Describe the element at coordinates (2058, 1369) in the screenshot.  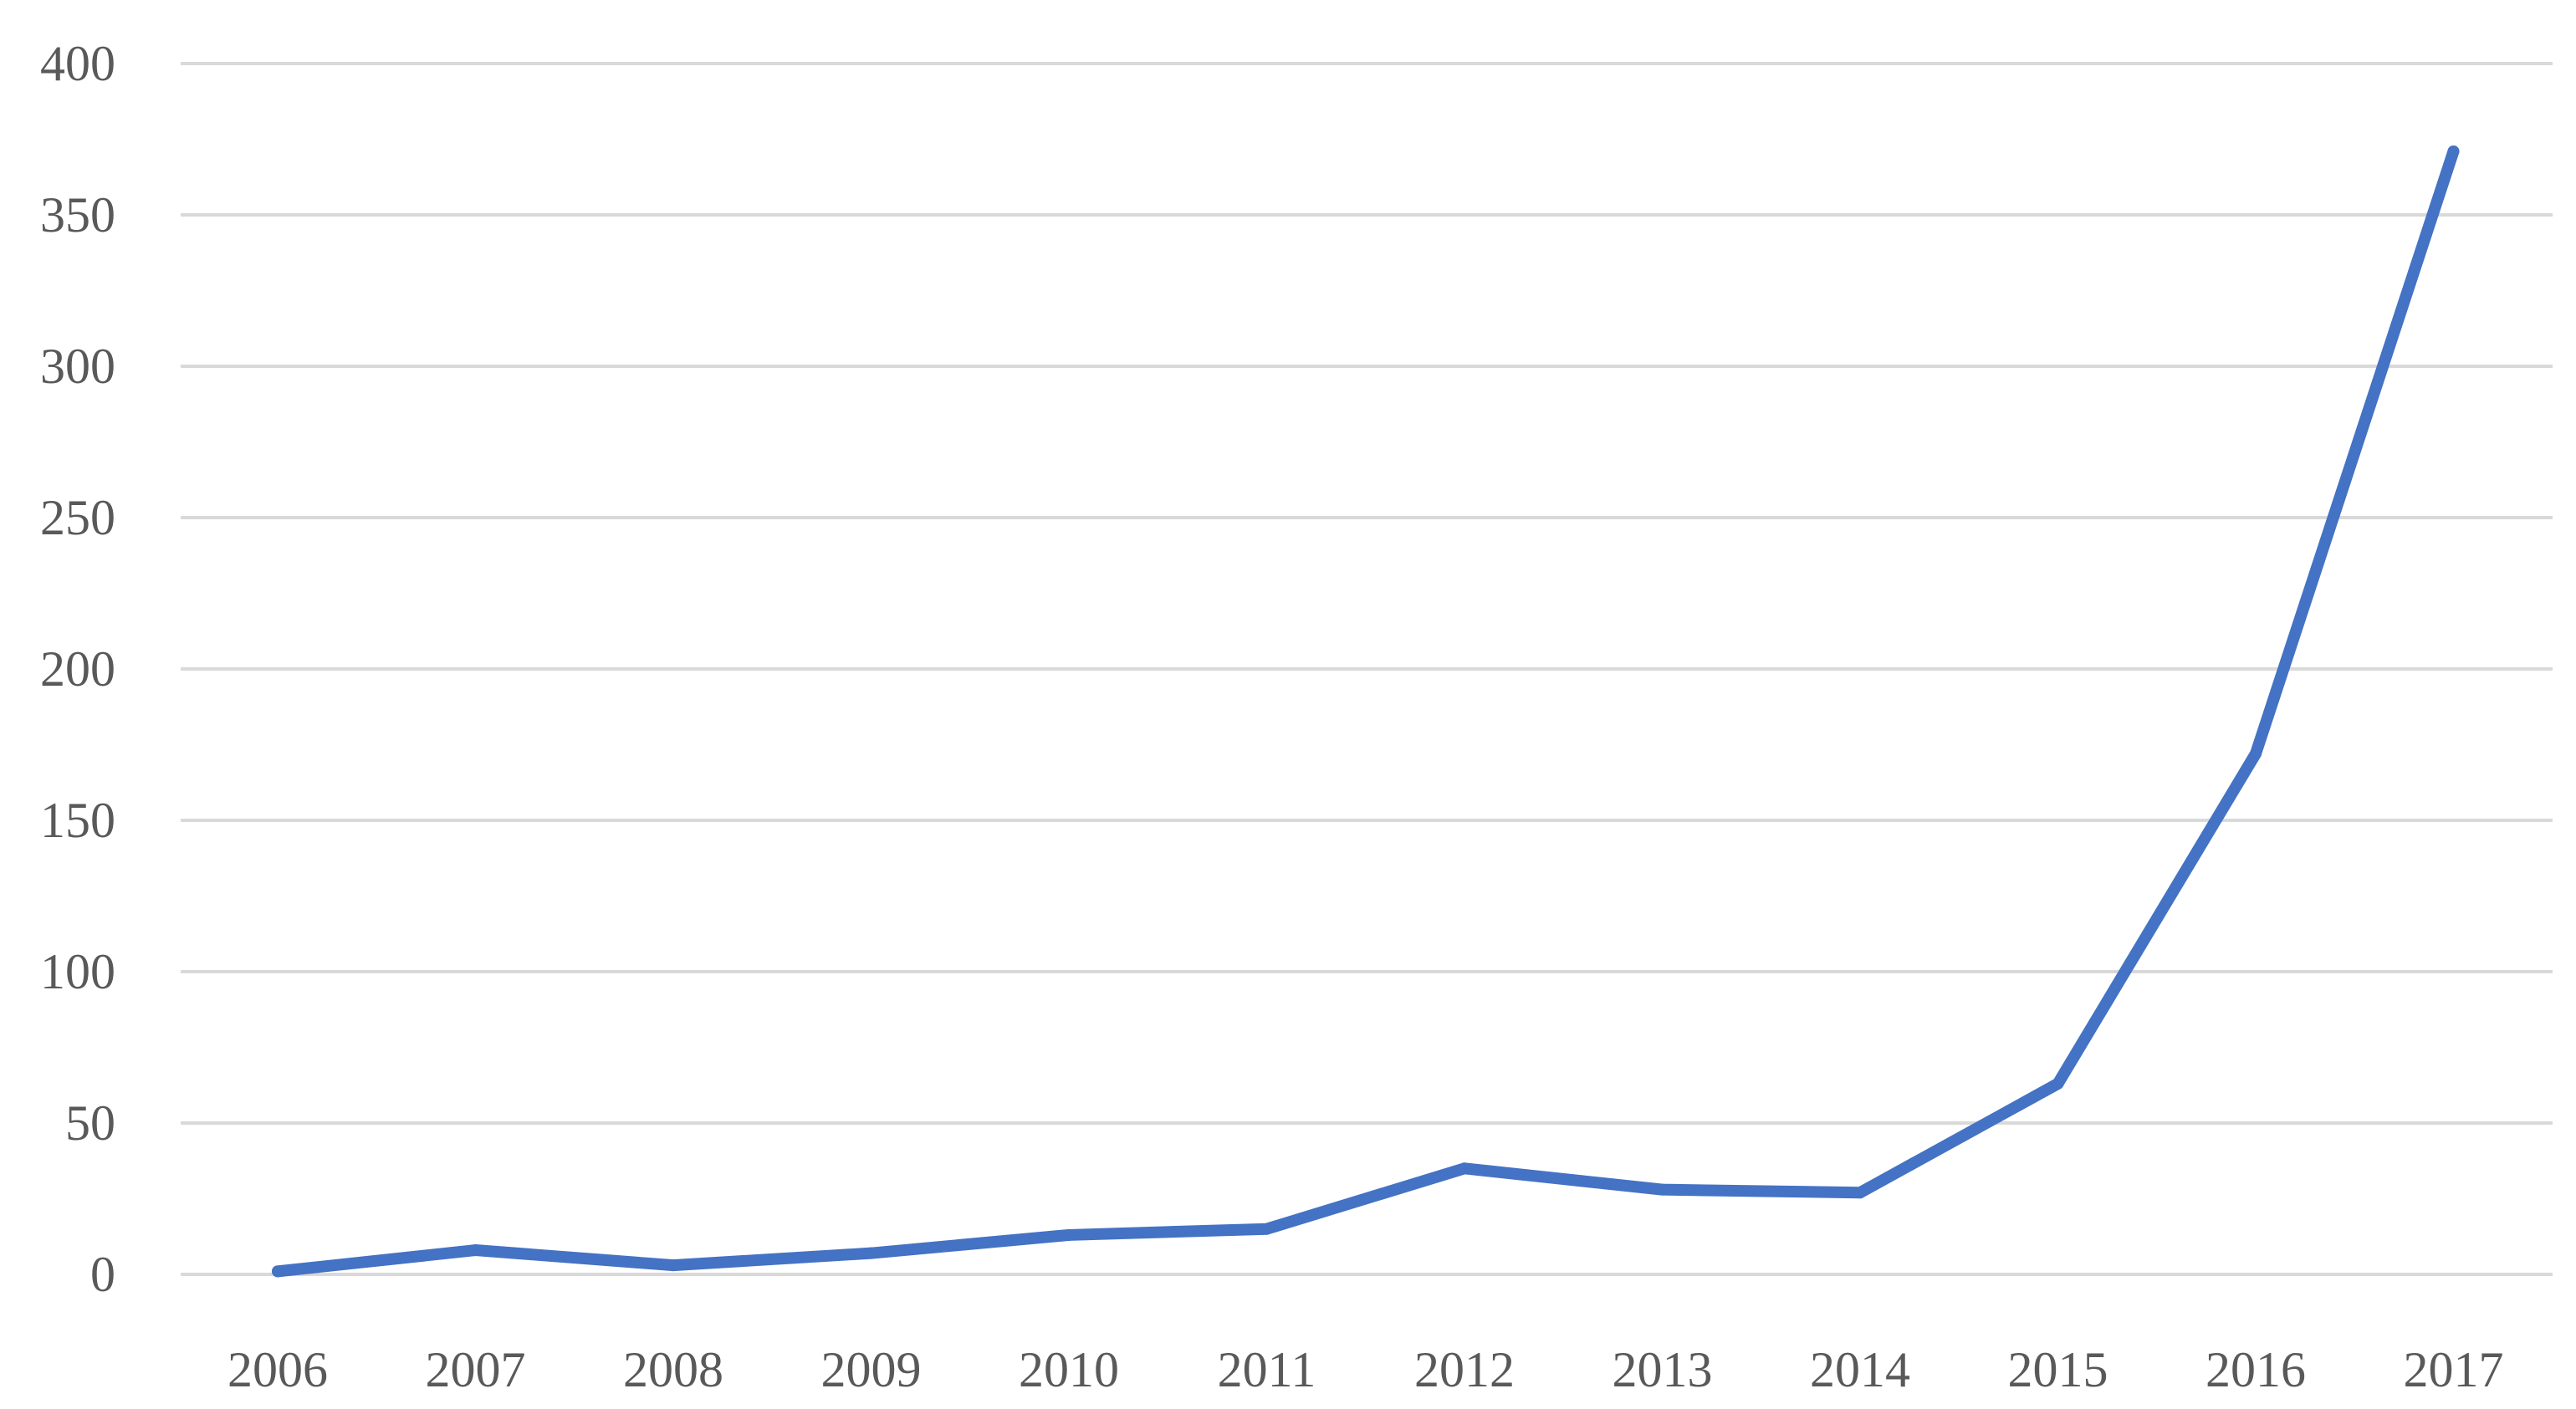
I see `x-tick-label: 2015` at that location.